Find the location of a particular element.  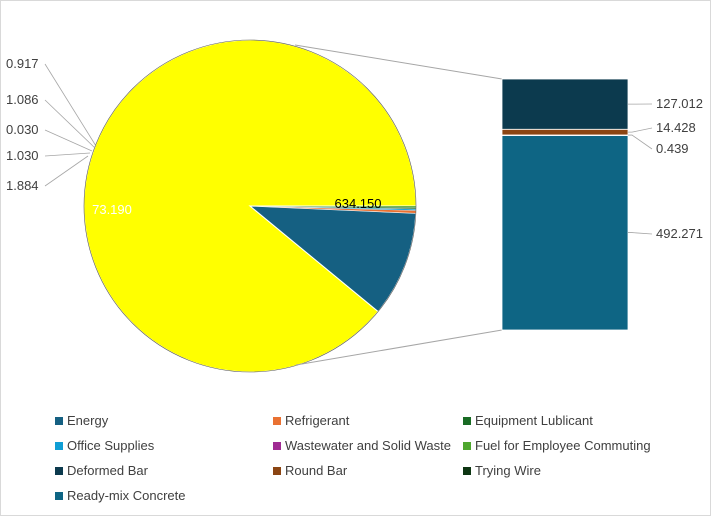

legend-label: Trying Wire is located at coordinates (508, 470).